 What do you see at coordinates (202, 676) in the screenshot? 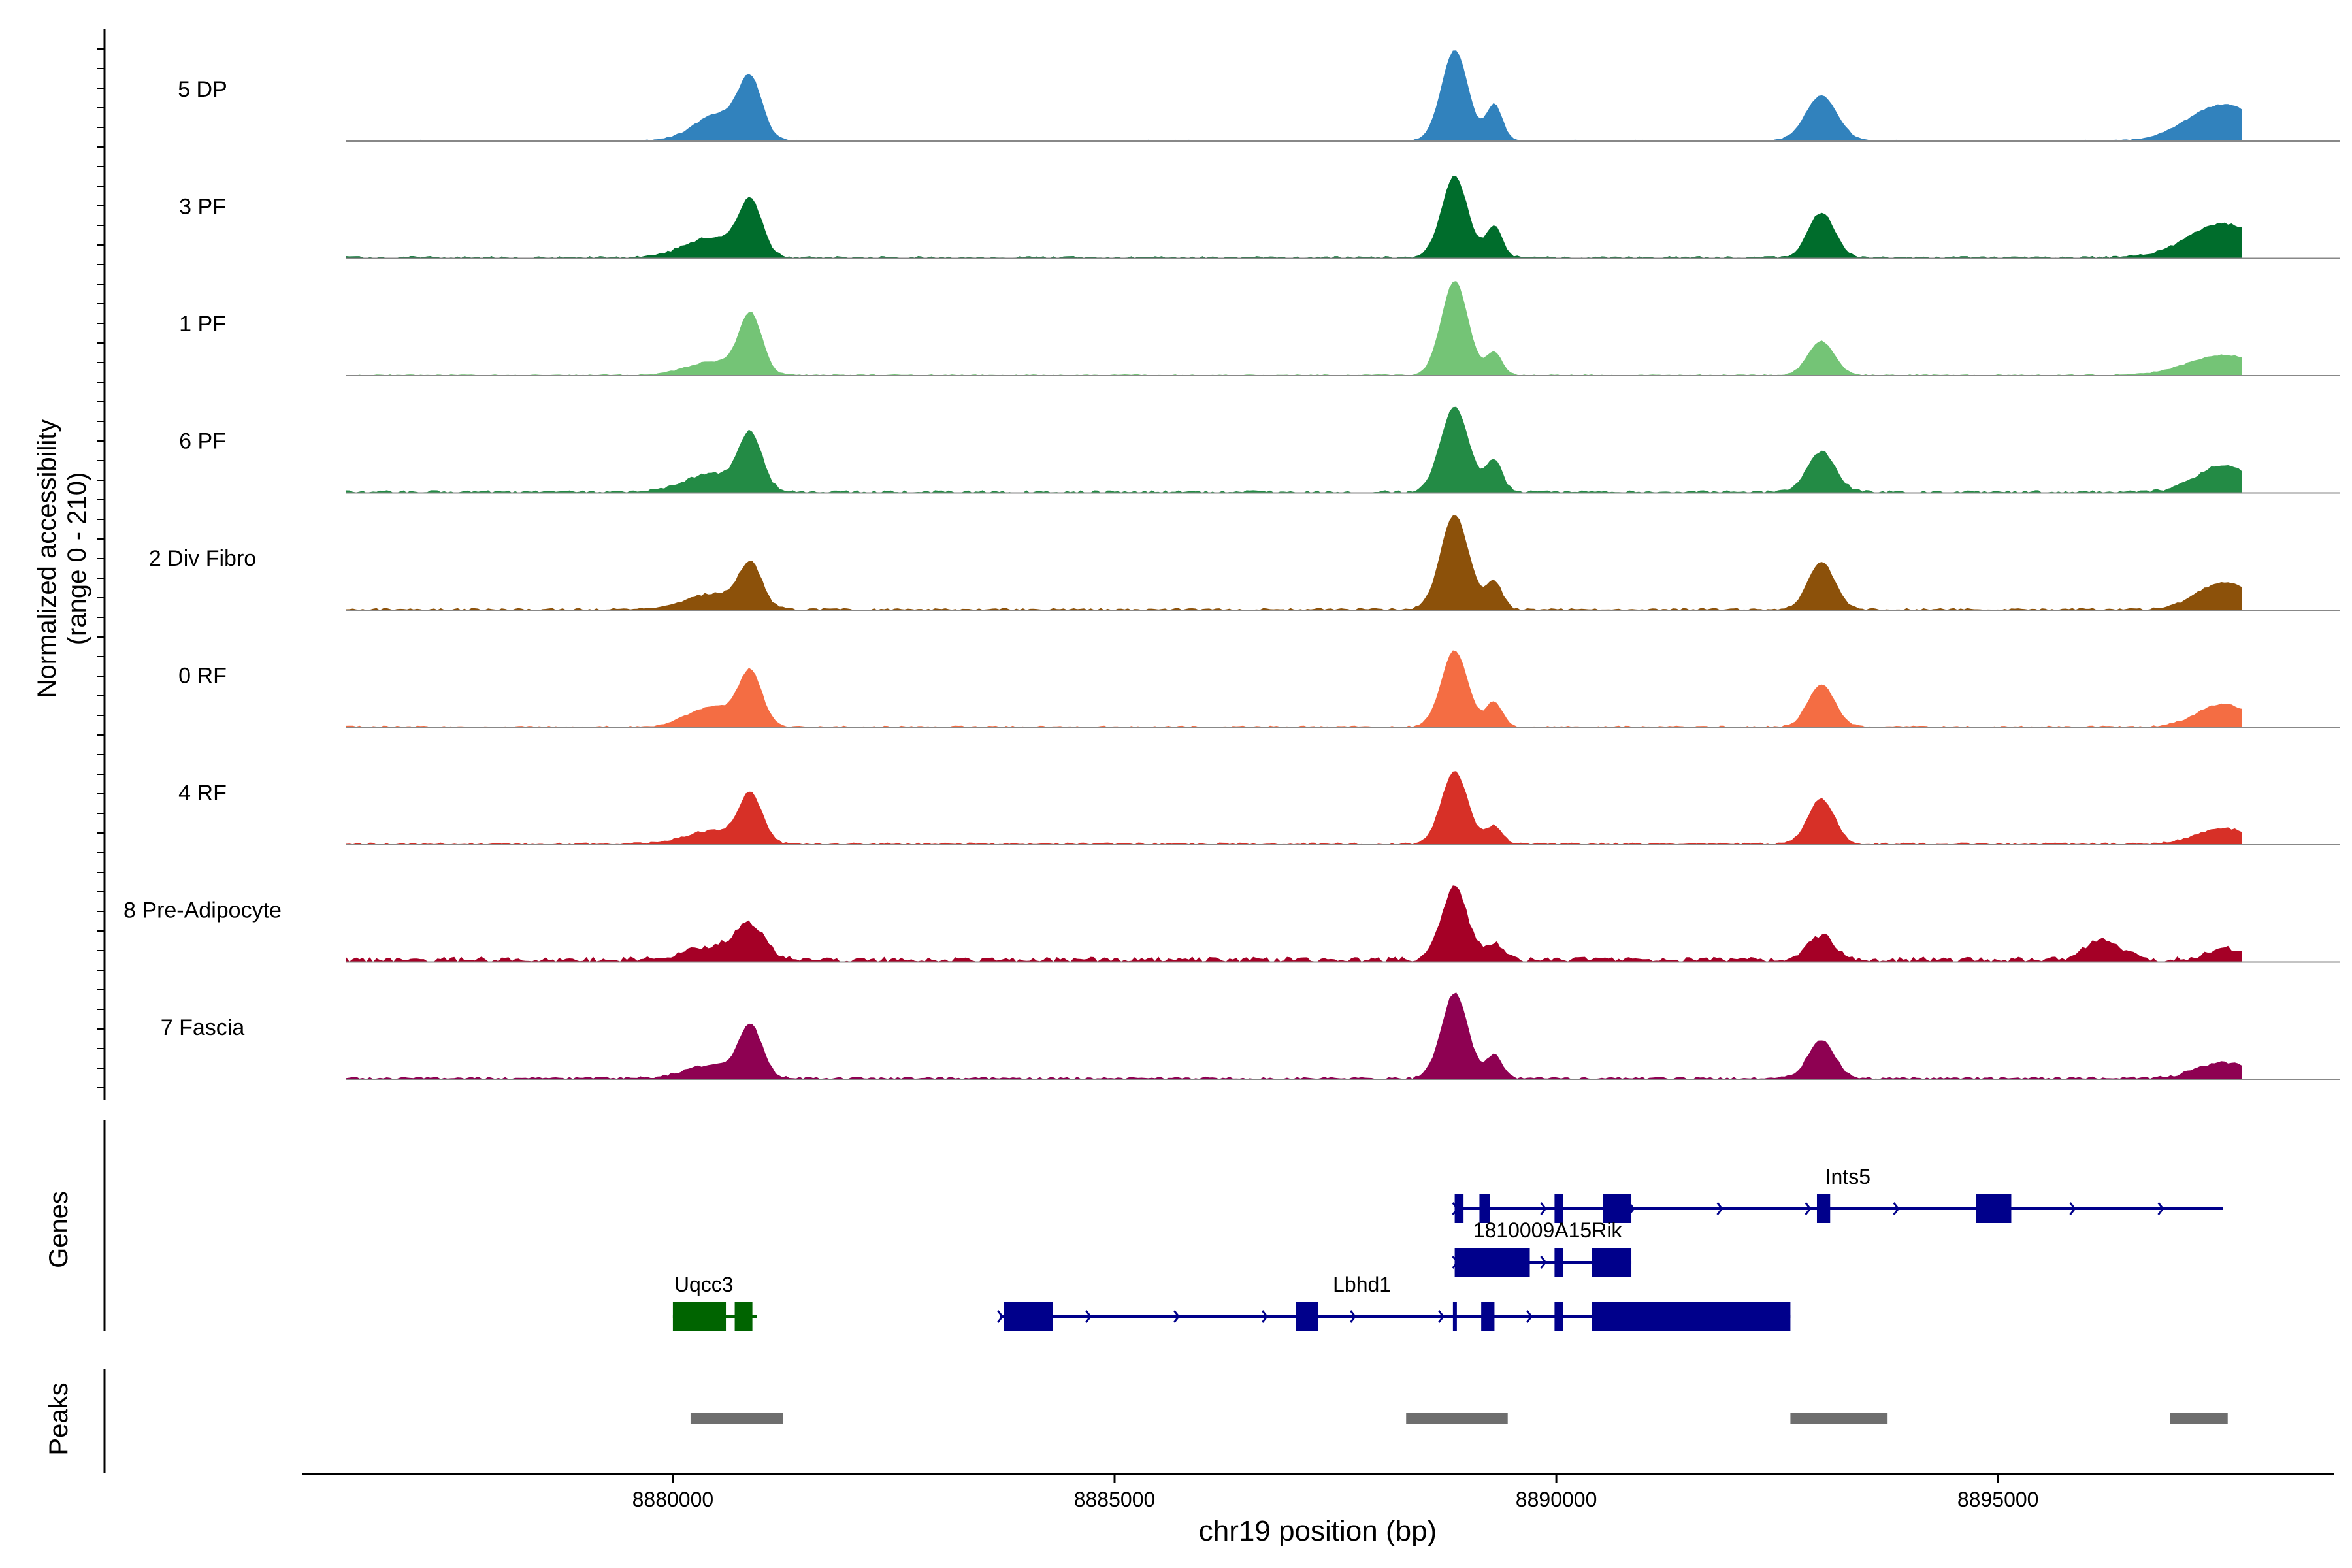
I see `track-label: 0 RF` at bounding box center [202, 676].